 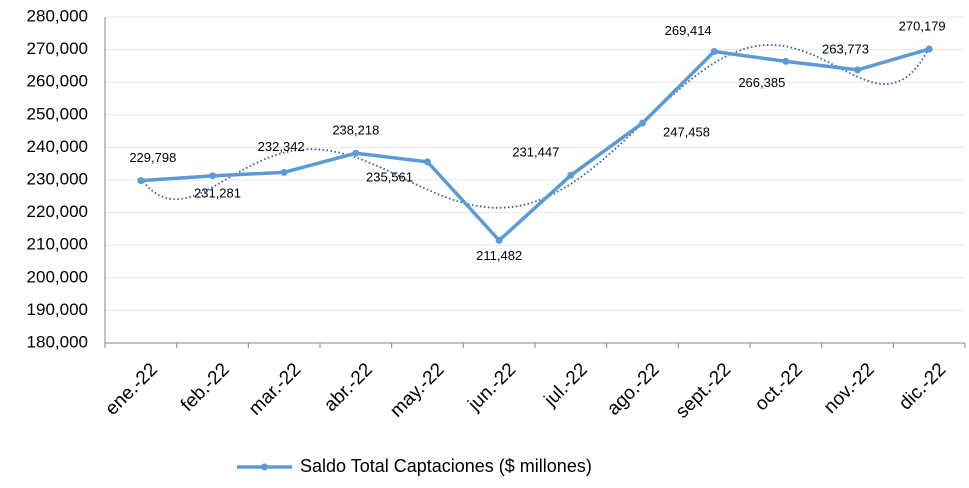 I want to click on data-label: 211,482, so click(x=499, y=255).